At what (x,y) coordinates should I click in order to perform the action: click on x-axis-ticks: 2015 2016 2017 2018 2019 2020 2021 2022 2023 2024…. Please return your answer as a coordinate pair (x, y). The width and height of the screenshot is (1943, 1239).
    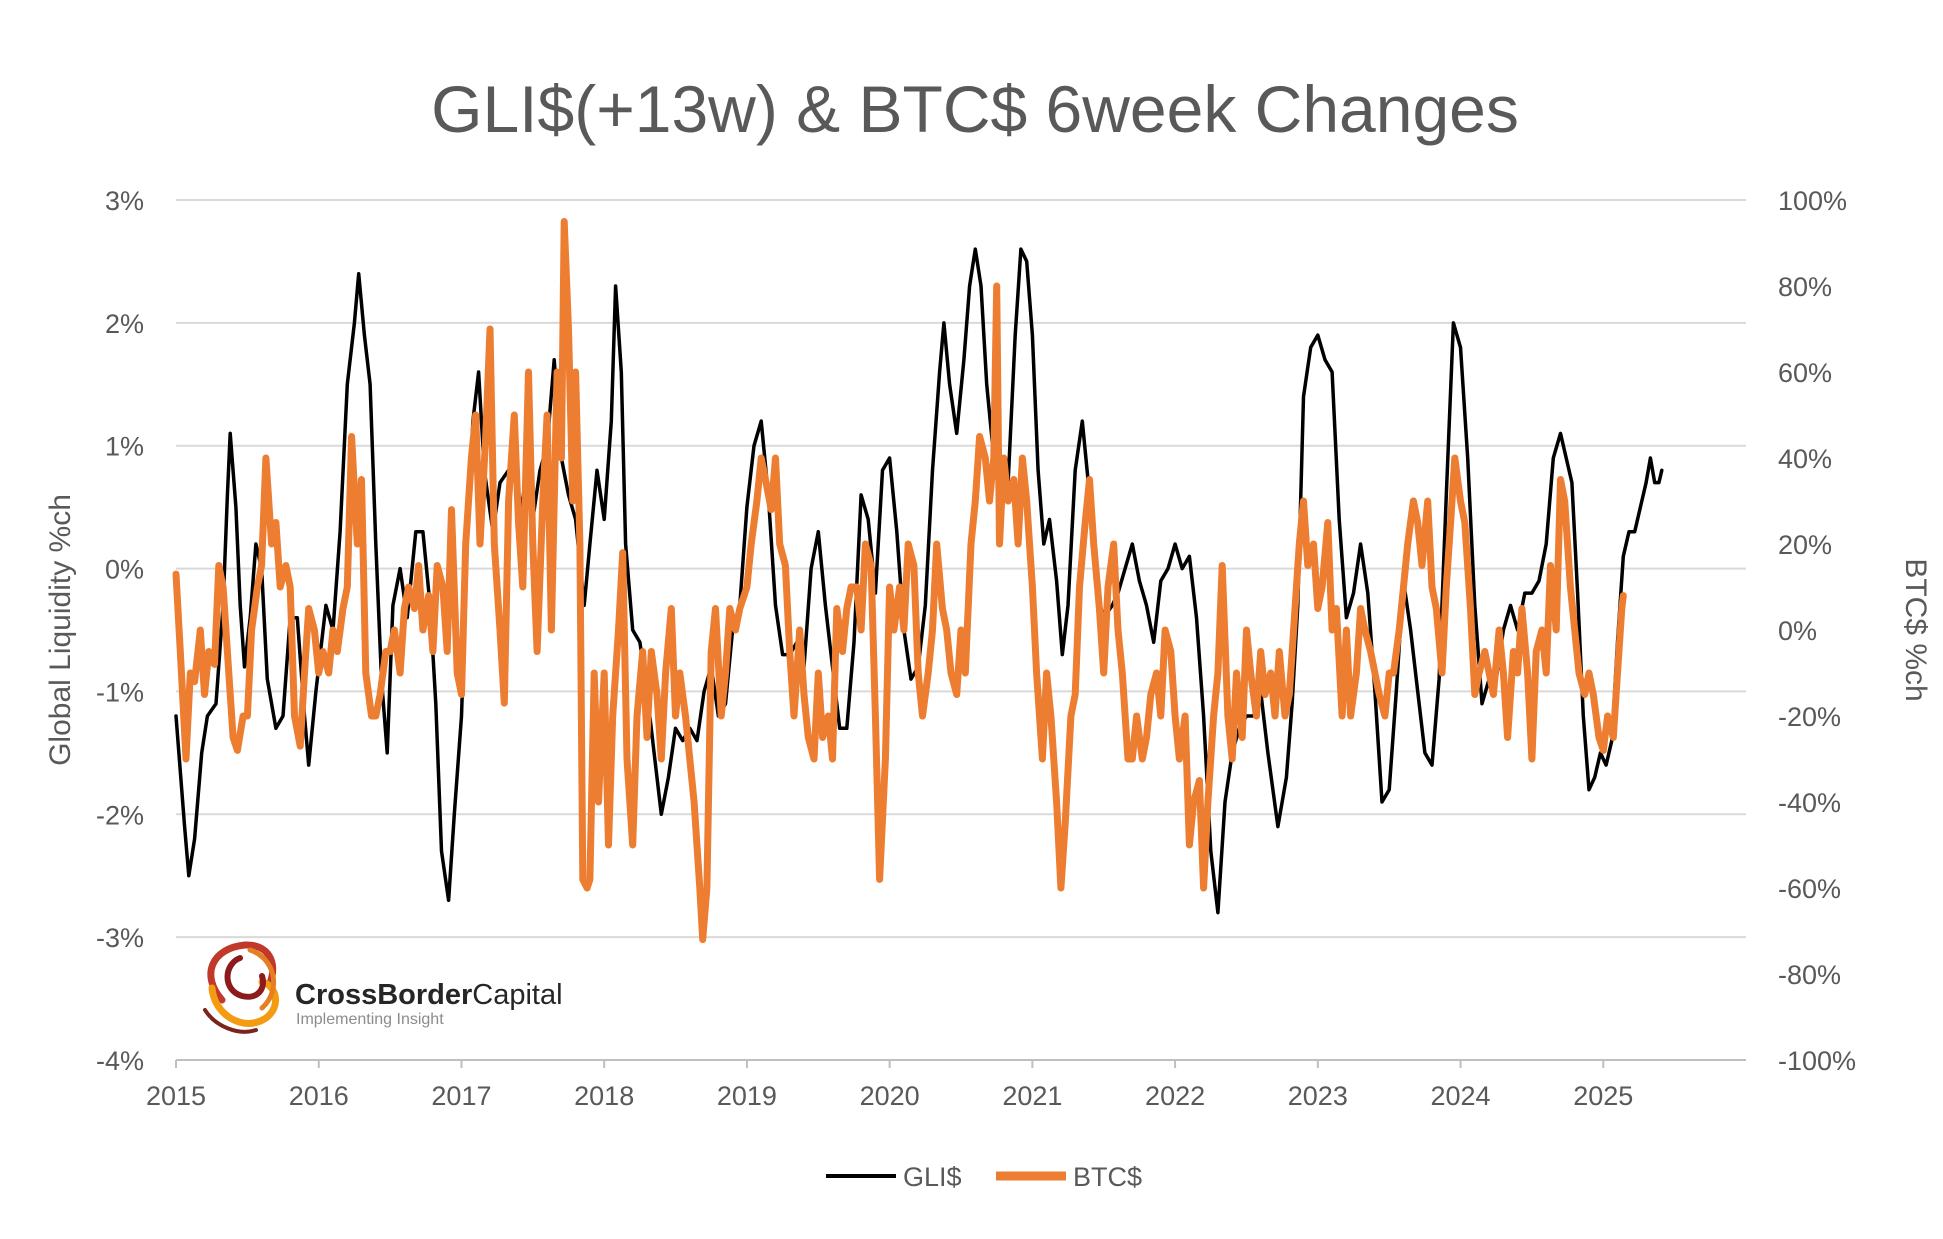
    Looking at the image, I should click on (889, 1085).